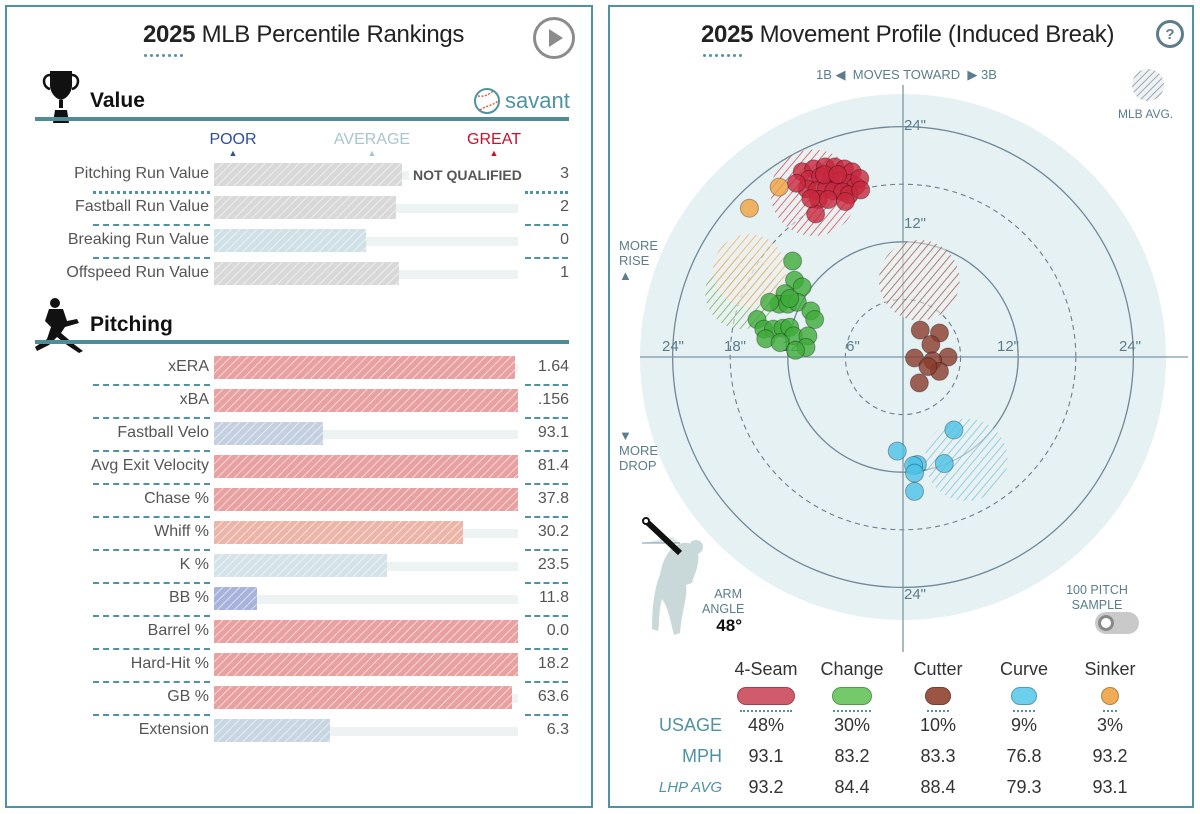 This screenshot has width=1200, height=814. Describe the element at coordinates (564, 272) in the screenshot. I see `metric-value: 1` at that location.